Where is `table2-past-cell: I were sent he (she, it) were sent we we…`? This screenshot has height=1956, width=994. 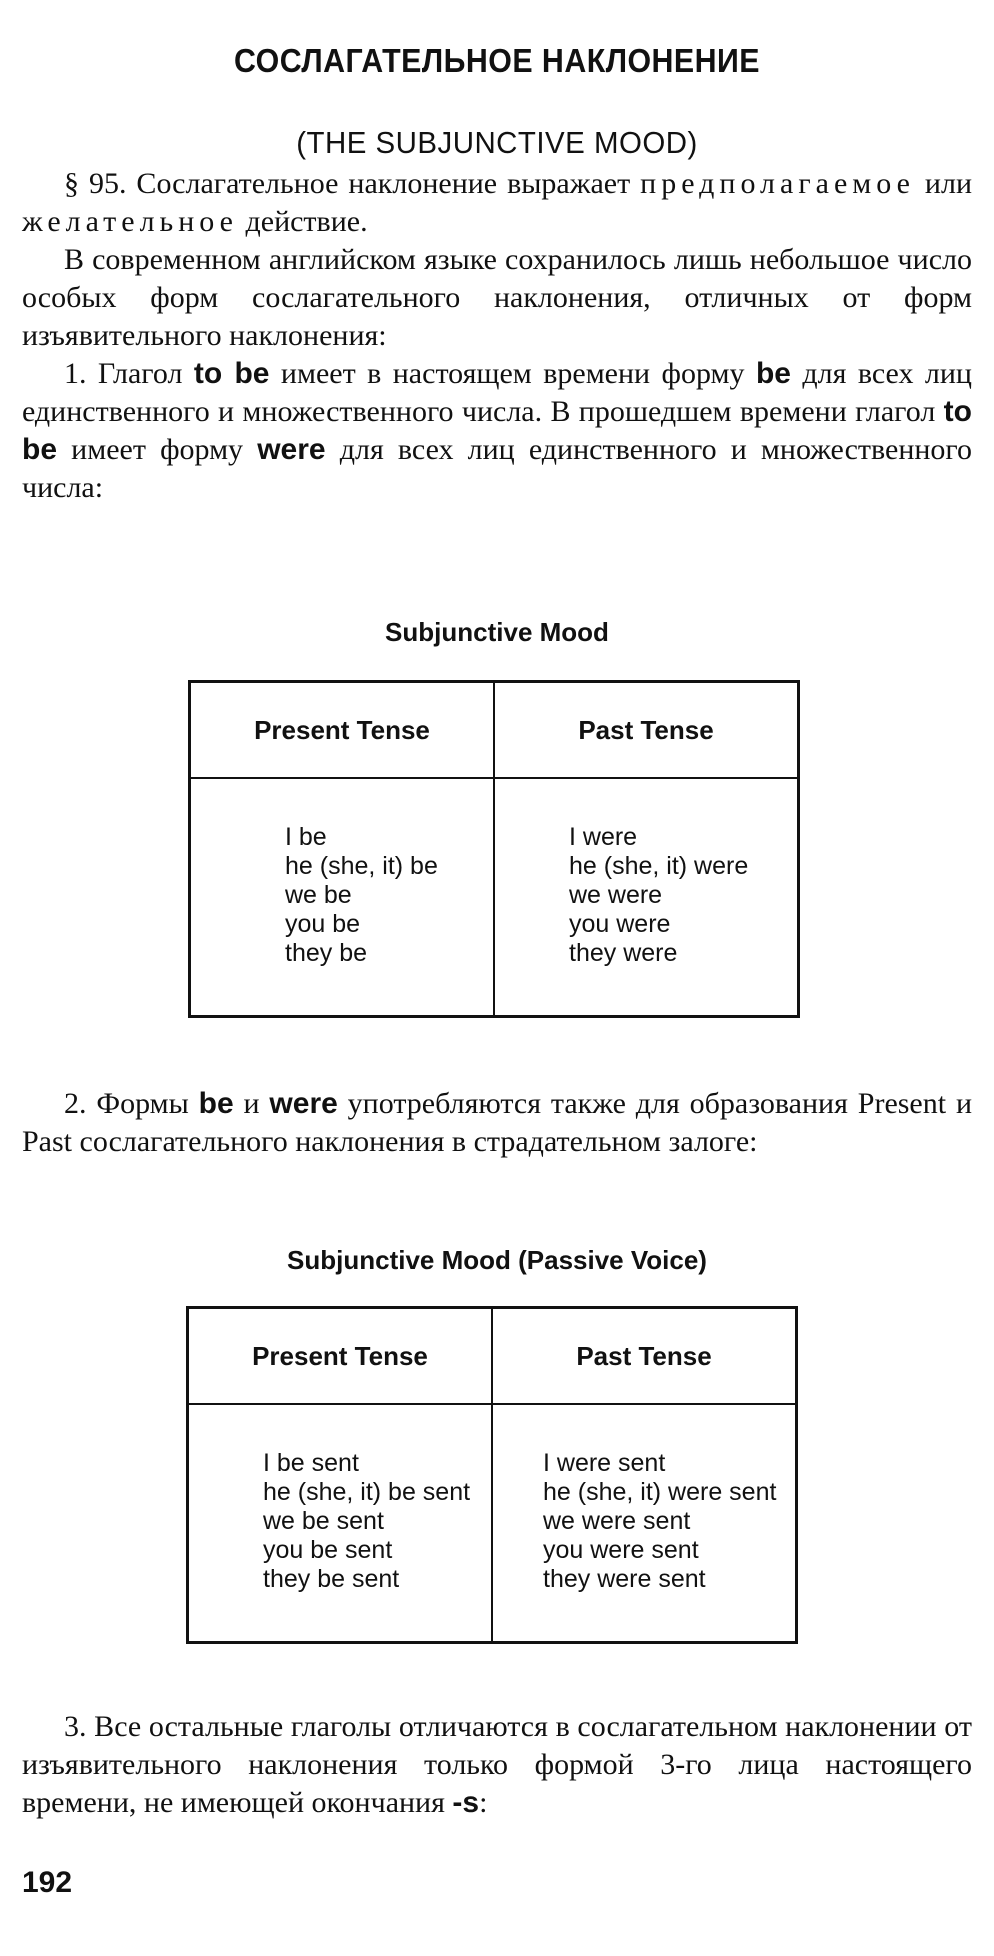 table2-past-cell: I were sent he (she, it) were sent we we… is located at coordinates (644, 1523).